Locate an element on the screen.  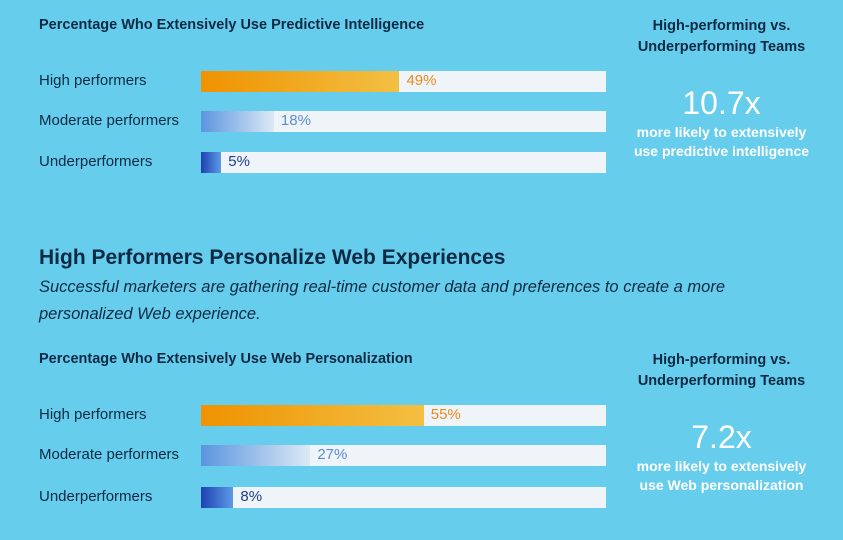
bar-value-label: 27% is located at coordinates (332, 454).